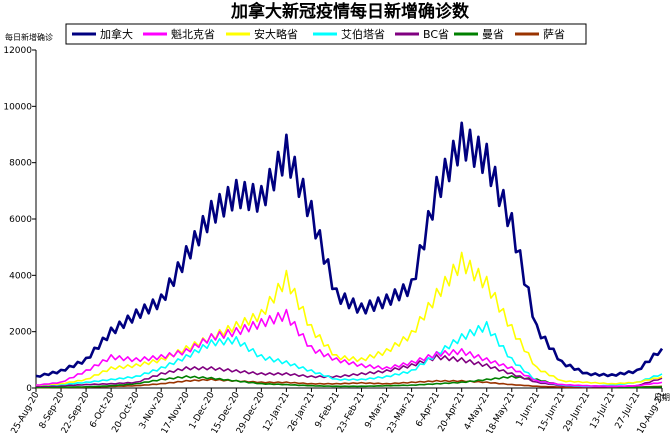 This screenshot has height=433, width=672. Describe the element at coordinates (29, 389) in the screenshot. I see `y-tick-label: 0` at that location.